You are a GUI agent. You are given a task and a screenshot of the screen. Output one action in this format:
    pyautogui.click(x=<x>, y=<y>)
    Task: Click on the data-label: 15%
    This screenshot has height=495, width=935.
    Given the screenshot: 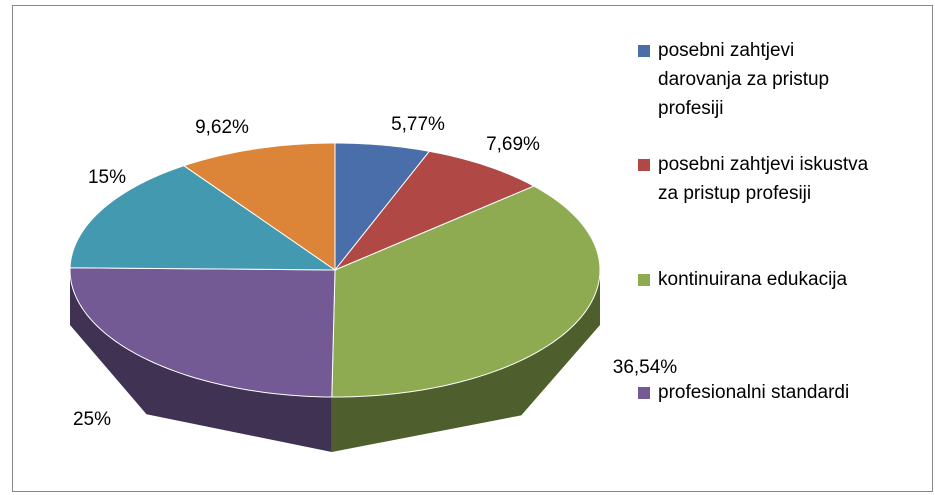 What is the action you would take?
    pyautogui.click(x=107, y=177)
    